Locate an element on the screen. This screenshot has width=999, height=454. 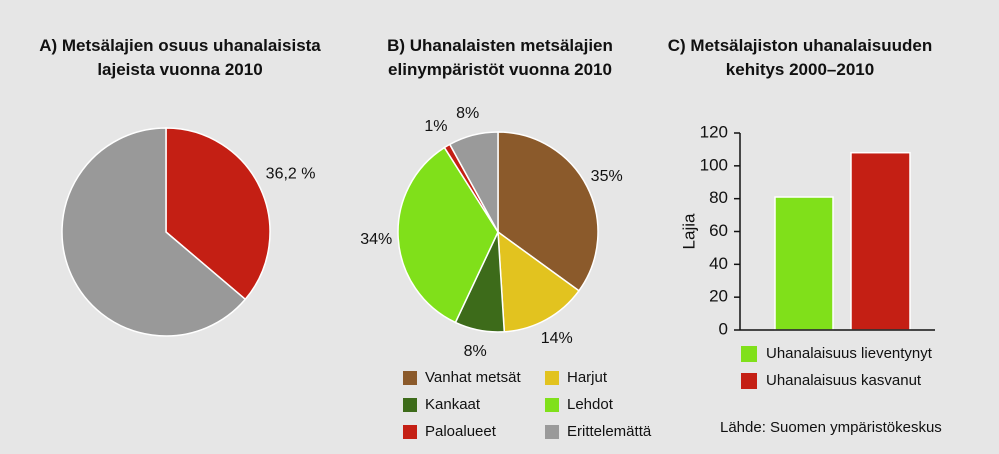
legend-label: Uhanalaisuus kasvanut is located at coordinates (844, 380).